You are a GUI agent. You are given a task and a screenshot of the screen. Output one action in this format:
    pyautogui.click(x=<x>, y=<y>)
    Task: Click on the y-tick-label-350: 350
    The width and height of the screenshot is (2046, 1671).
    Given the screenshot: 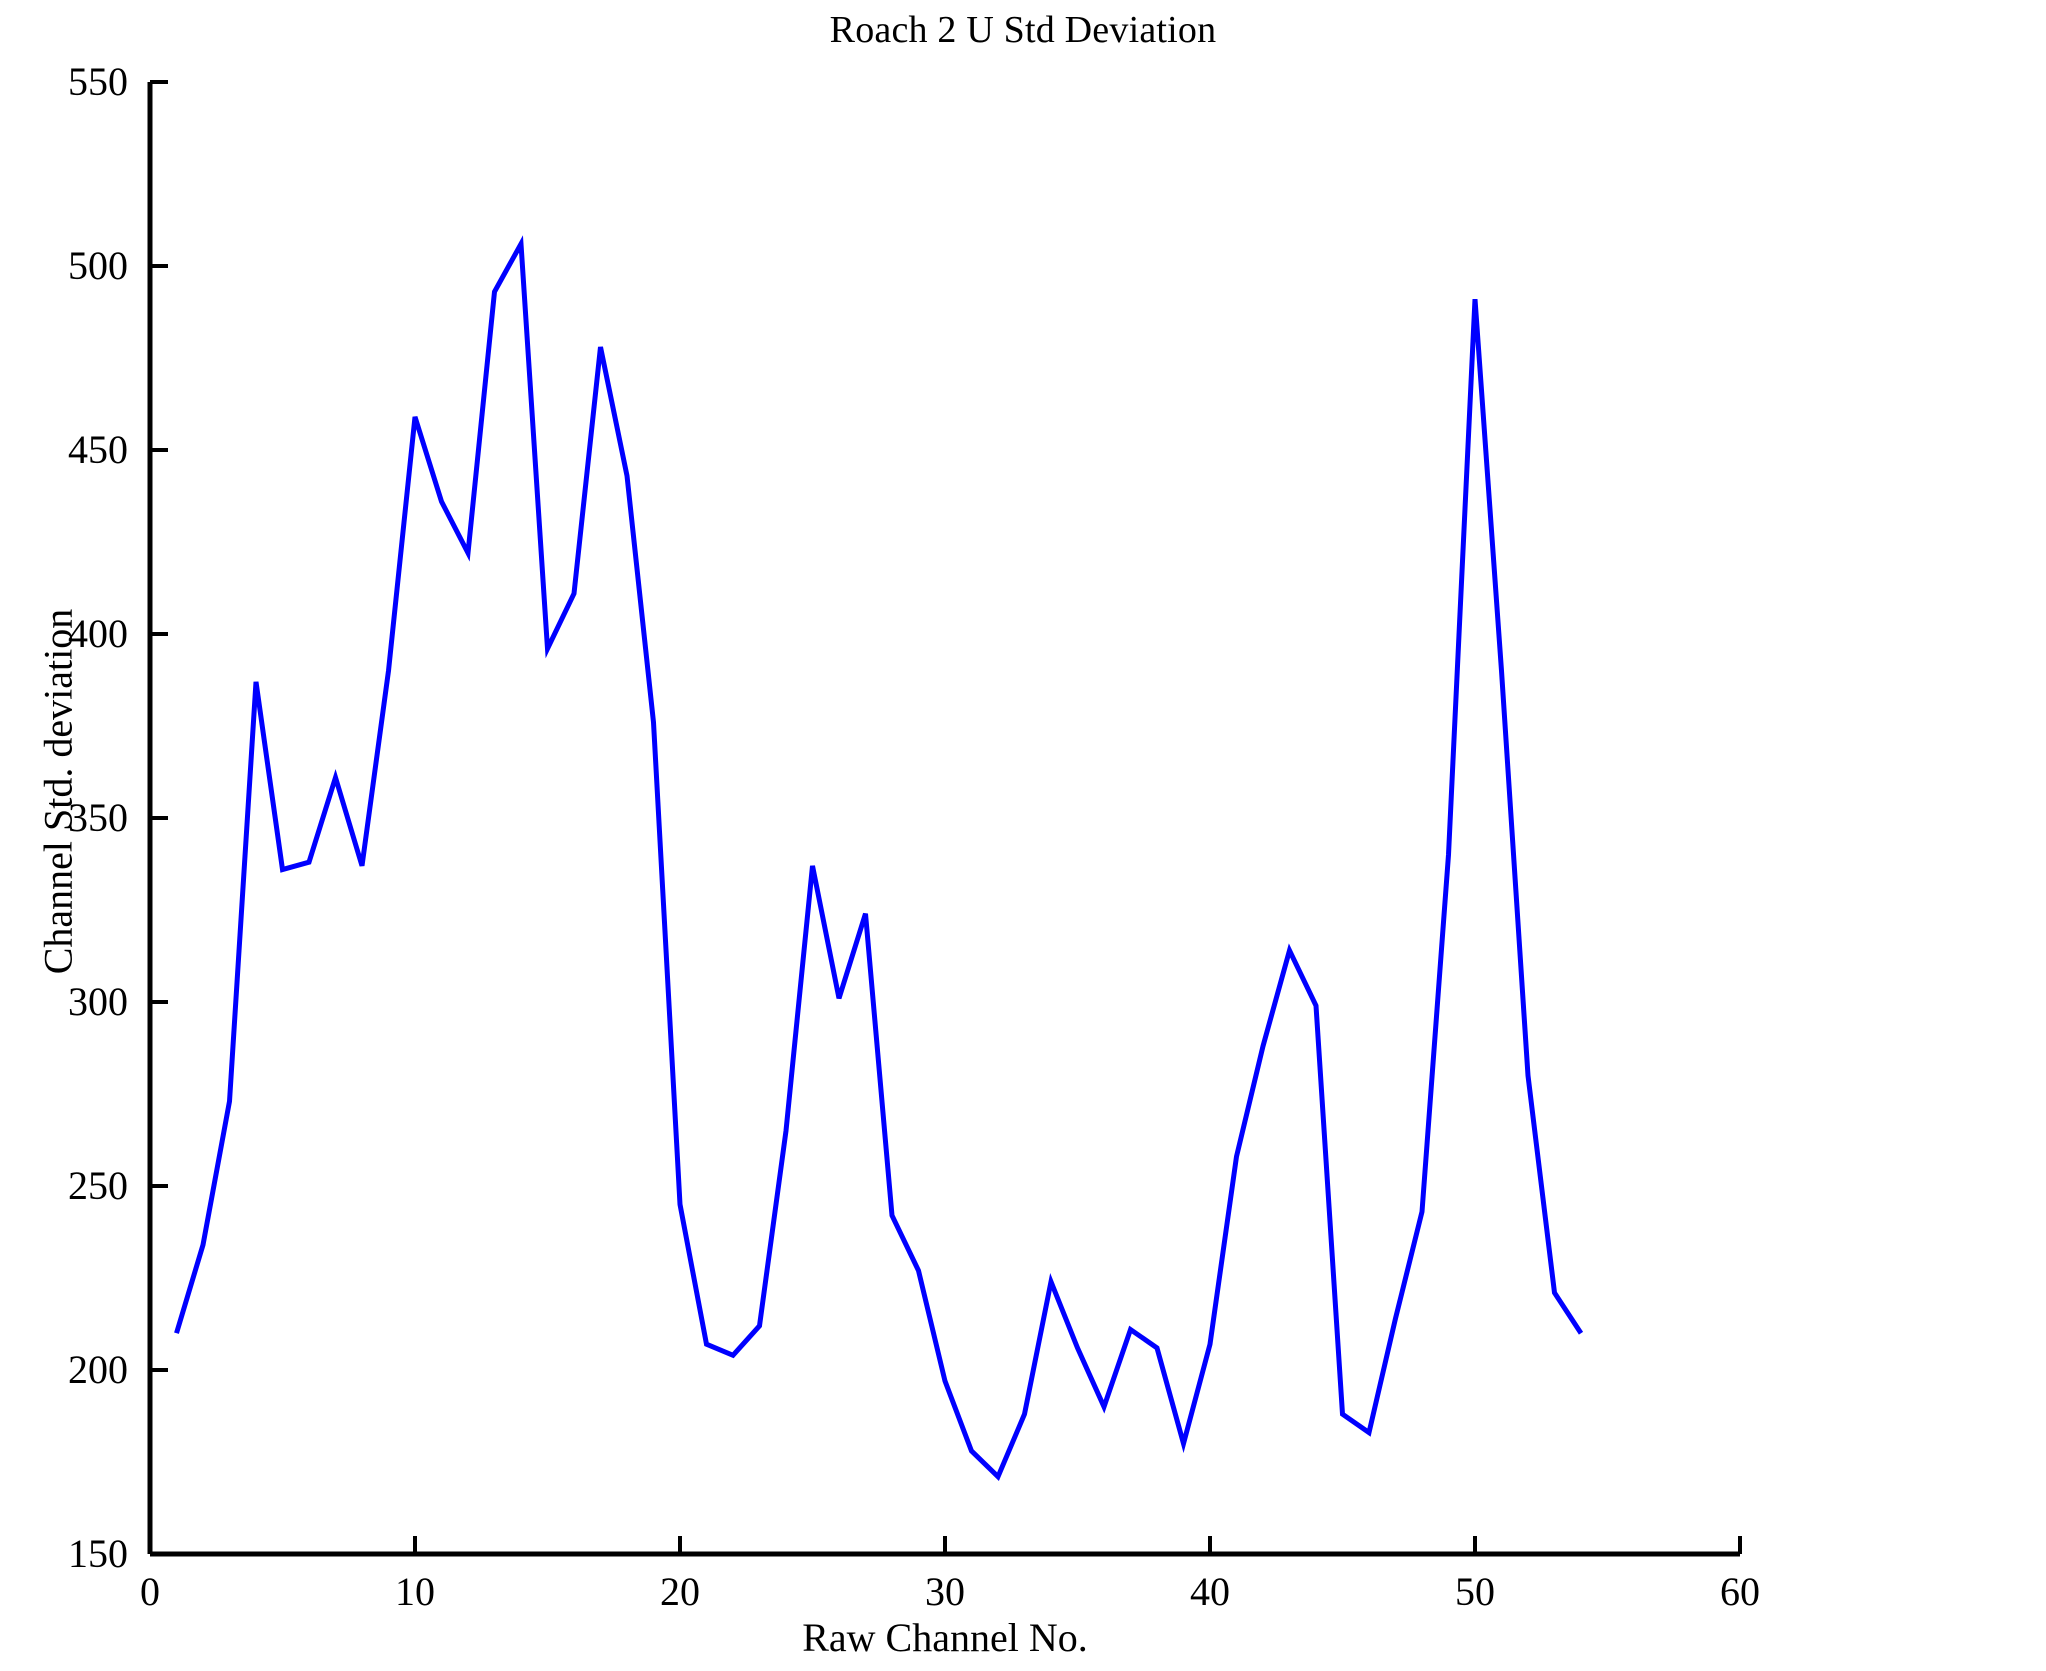 What is the action you would take?
    pyautogui.click(x=98, y=817)
    